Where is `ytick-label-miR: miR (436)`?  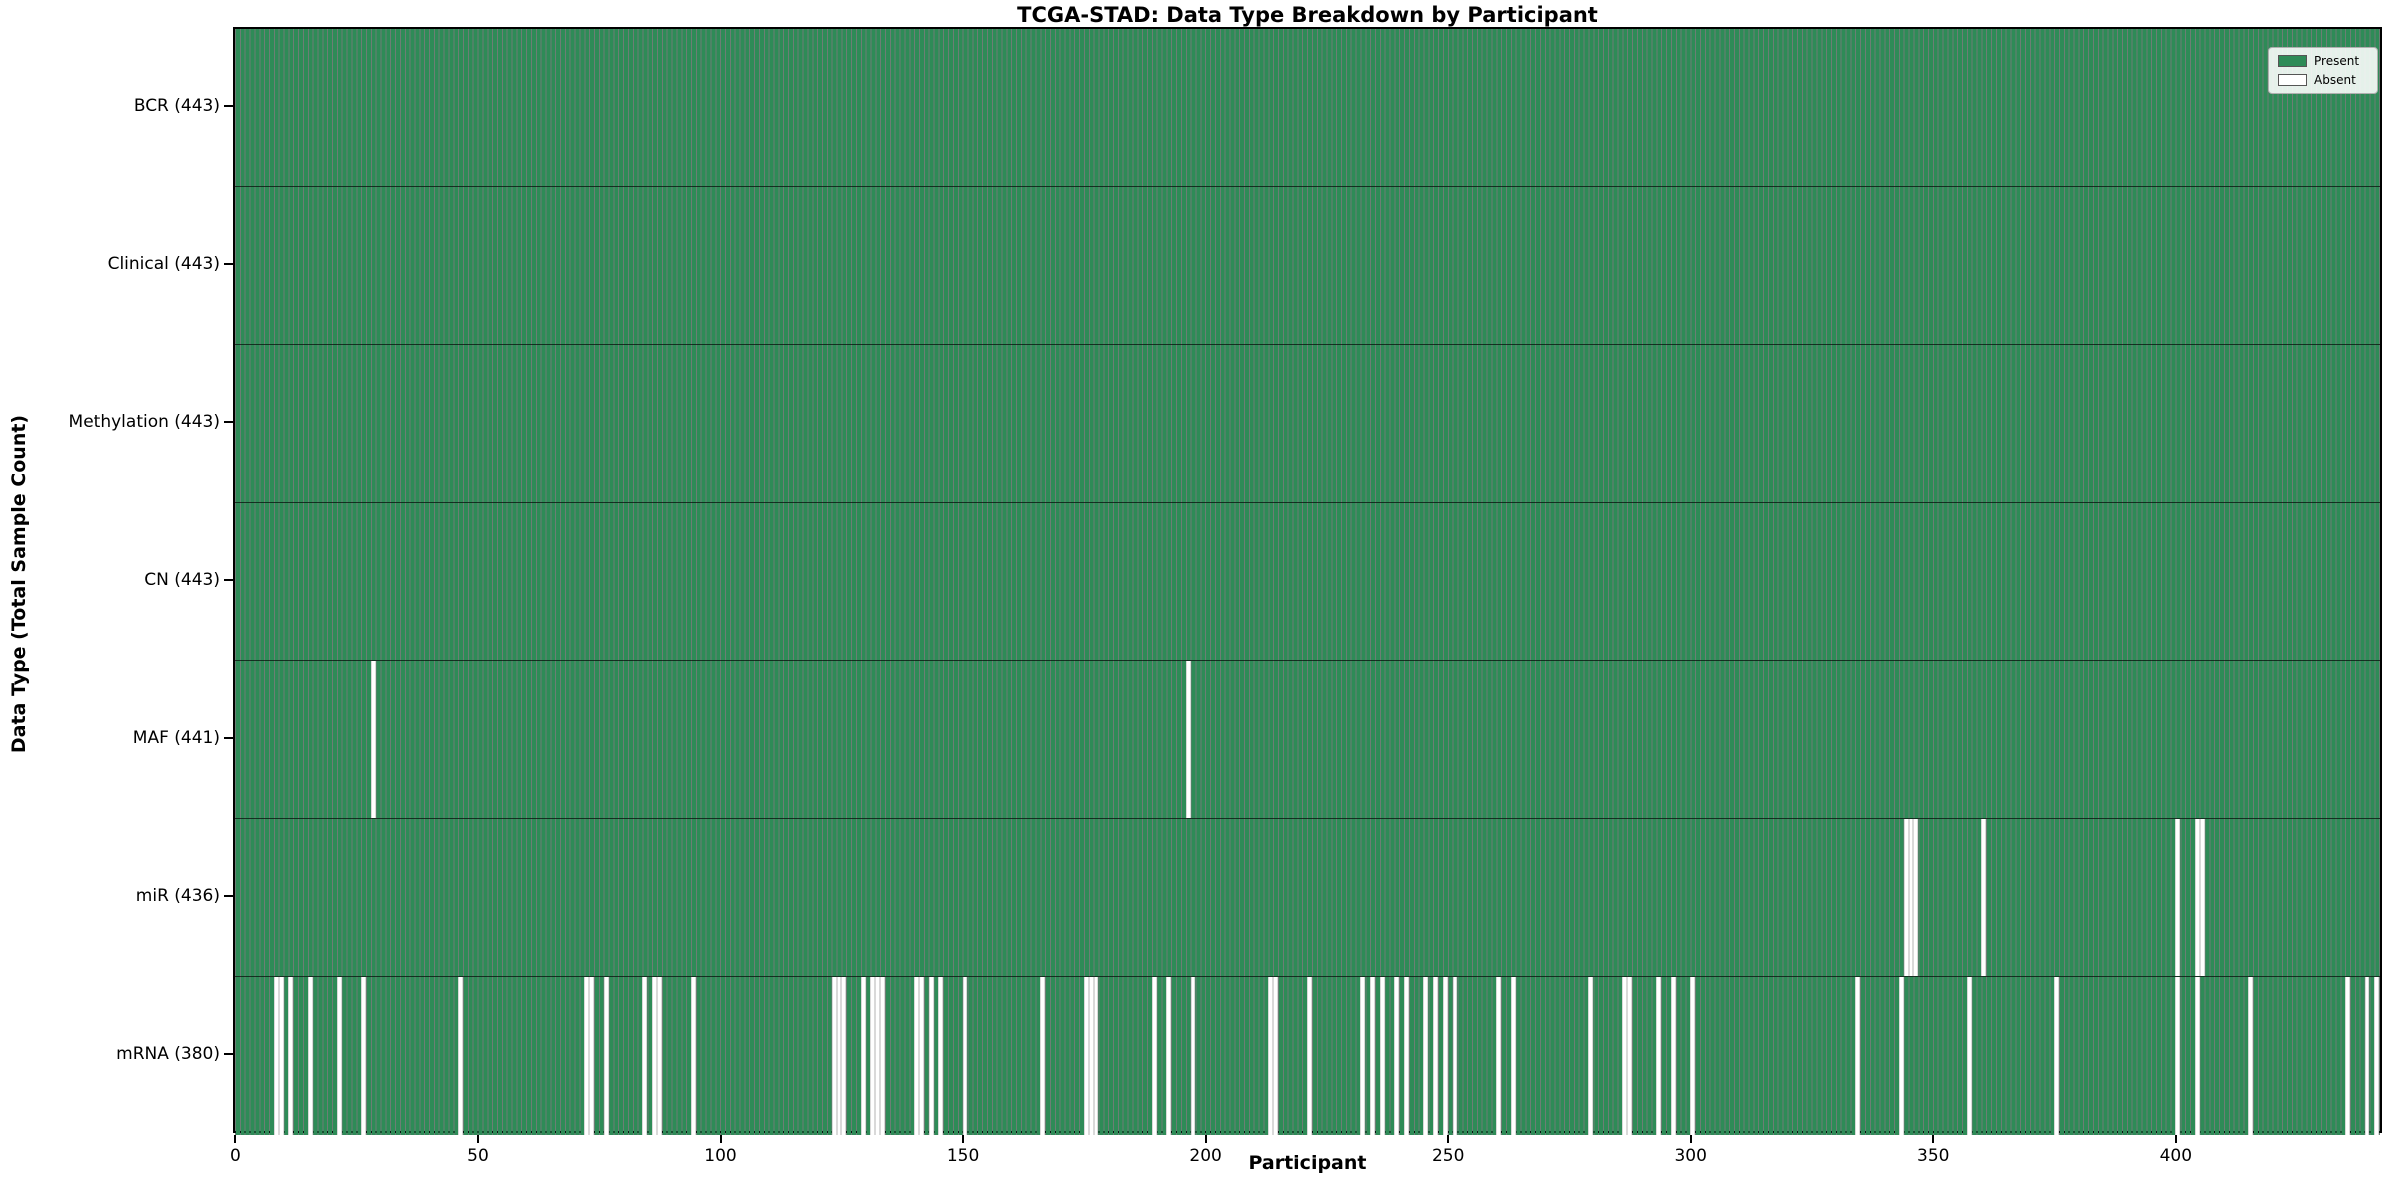
ytick-label-miR: miR (436) is located at coordinates (177, 896).